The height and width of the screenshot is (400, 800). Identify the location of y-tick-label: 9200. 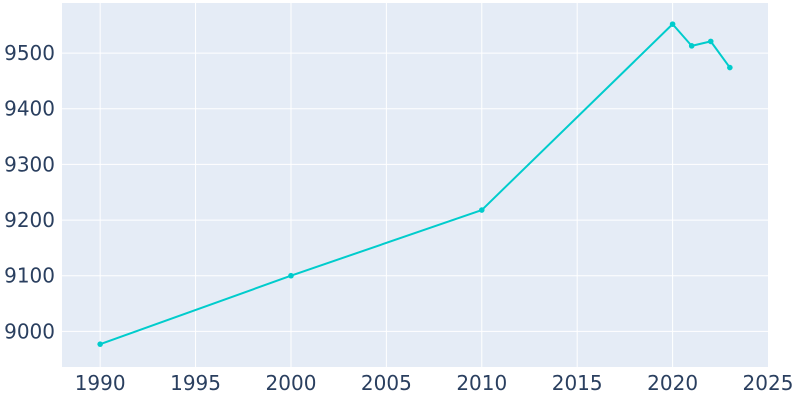
(29, 220).